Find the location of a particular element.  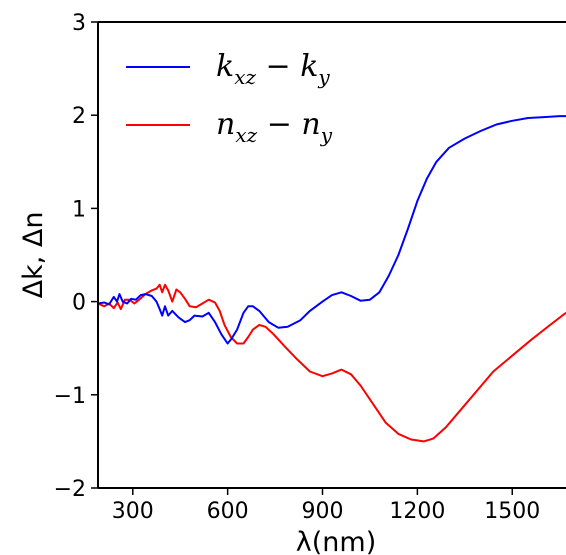

x-tick-label: 300 is located at coordinates (133, 511).